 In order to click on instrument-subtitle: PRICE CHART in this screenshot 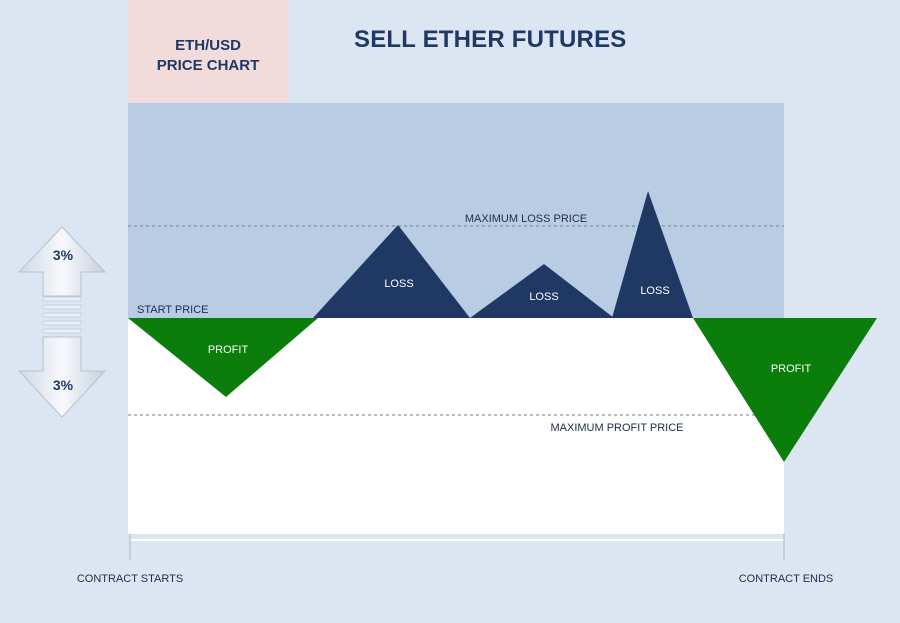, I will do `click(208, 65)`.